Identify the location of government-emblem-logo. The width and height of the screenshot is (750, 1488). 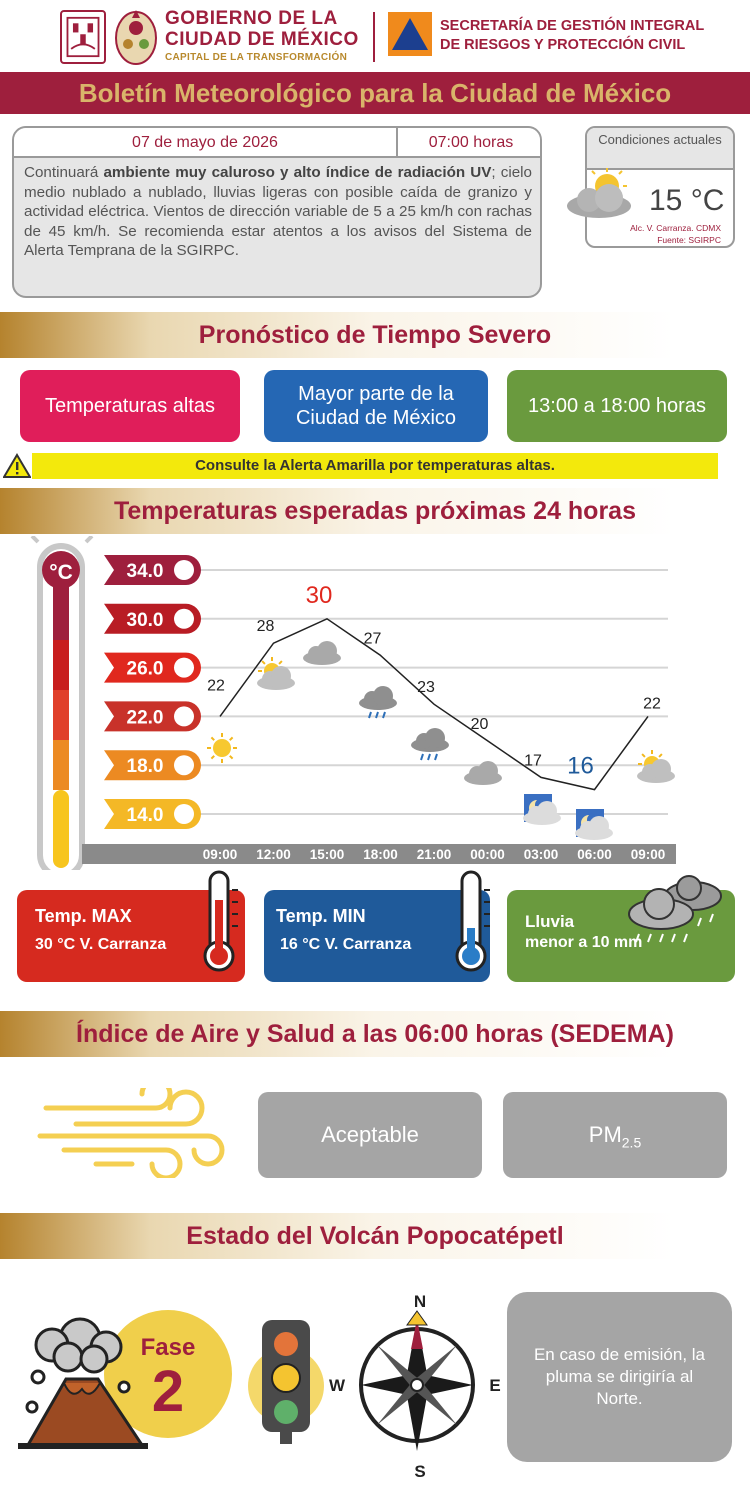
(136, 35).